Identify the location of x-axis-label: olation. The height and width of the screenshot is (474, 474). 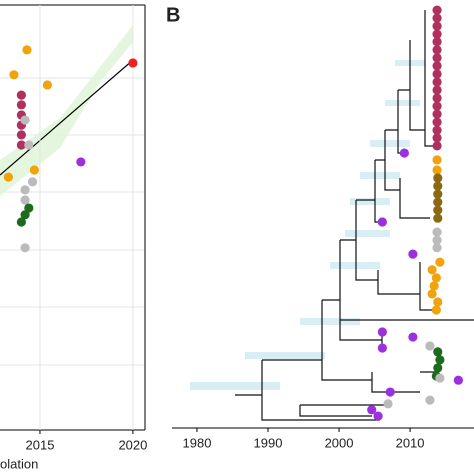
(19, 463).